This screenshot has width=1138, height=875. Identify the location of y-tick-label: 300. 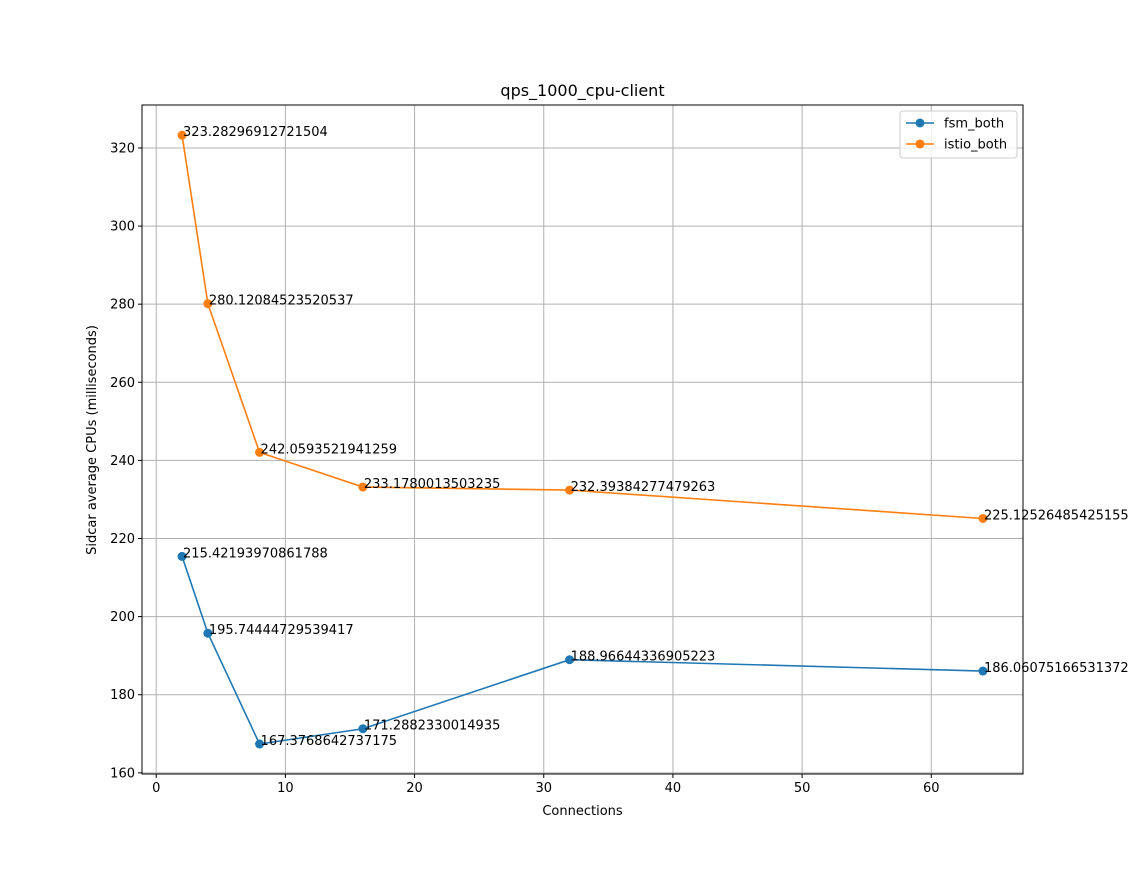
(122, 227).